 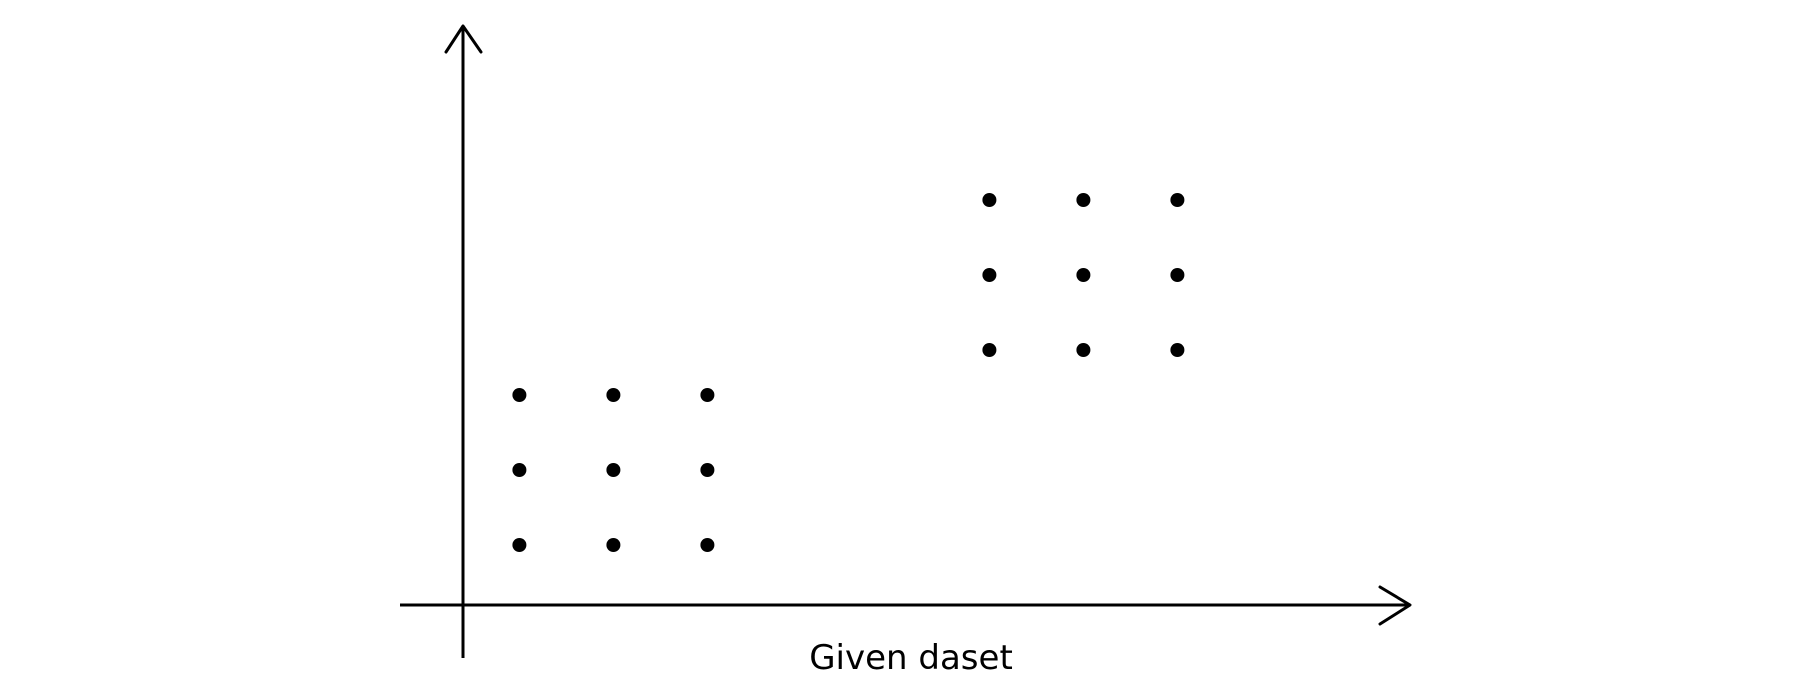 I want to click on x-axis-label: Given daset, so click(x=911, y=658).